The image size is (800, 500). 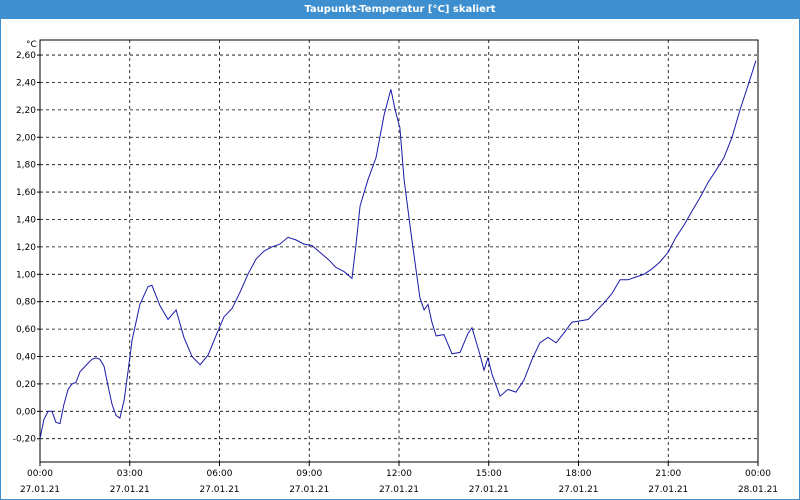 What do you see at coordinates (26, 220) in the screenshot?
I see `y-tick-label: 1,40` at bounding box center [26, 220].